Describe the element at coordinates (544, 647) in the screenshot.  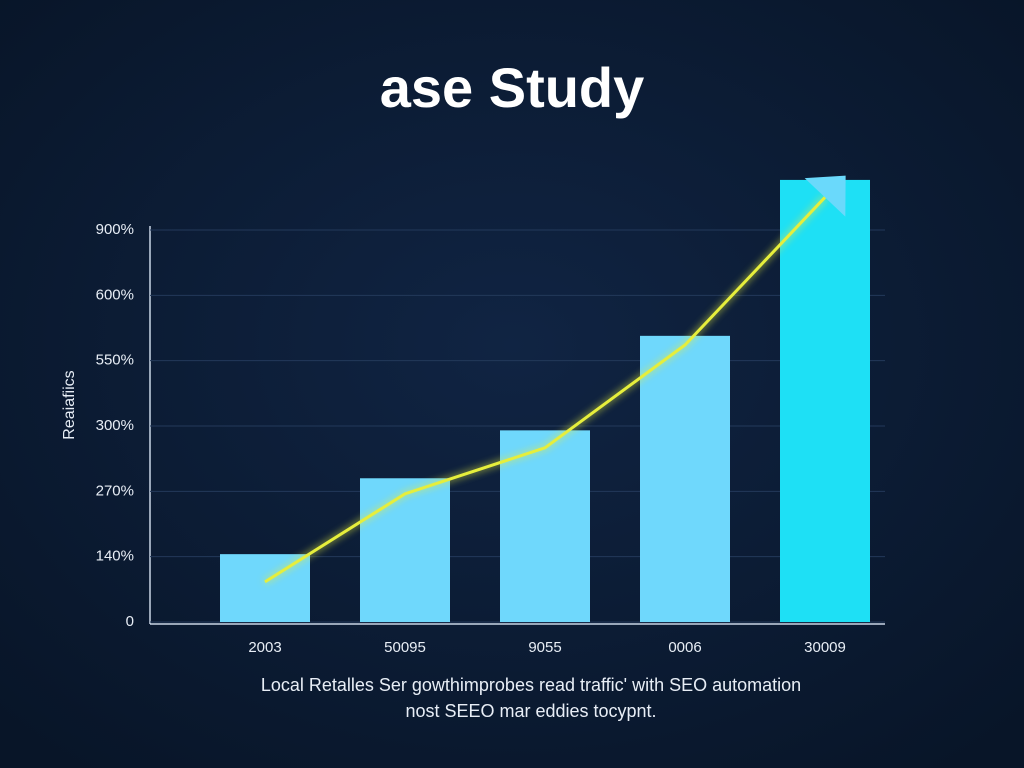
I see `x-tick-label: 9055` at that location.